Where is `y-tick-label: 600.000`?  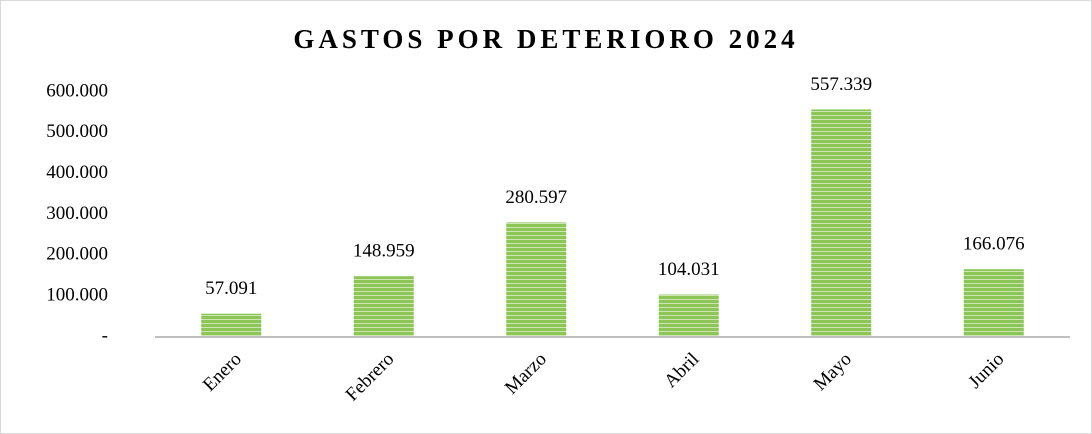 y-tick-label: 600.000 is located at coordinates (77, 90).